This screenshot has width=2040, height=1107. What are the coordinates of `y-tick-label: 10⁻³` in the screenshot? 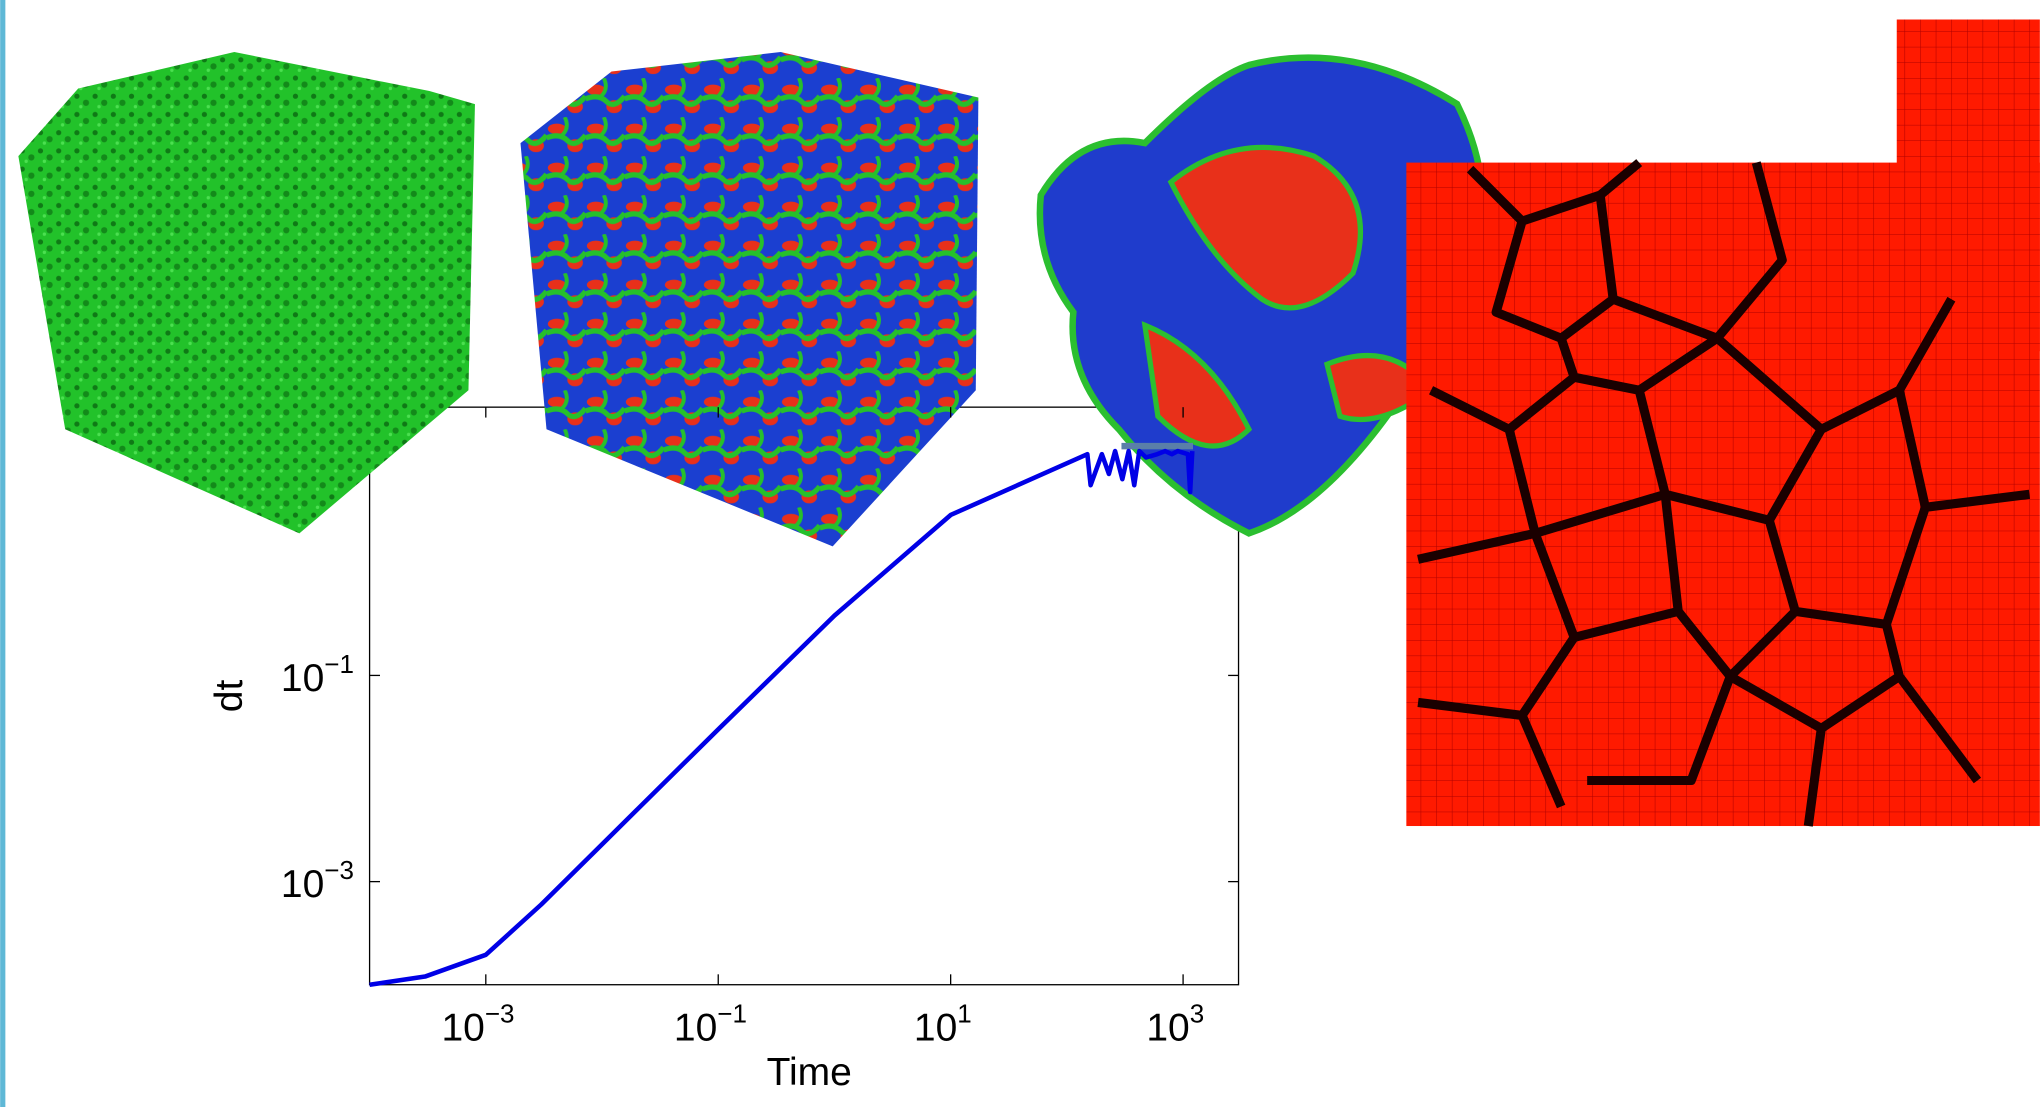 It's located at (317, 880).